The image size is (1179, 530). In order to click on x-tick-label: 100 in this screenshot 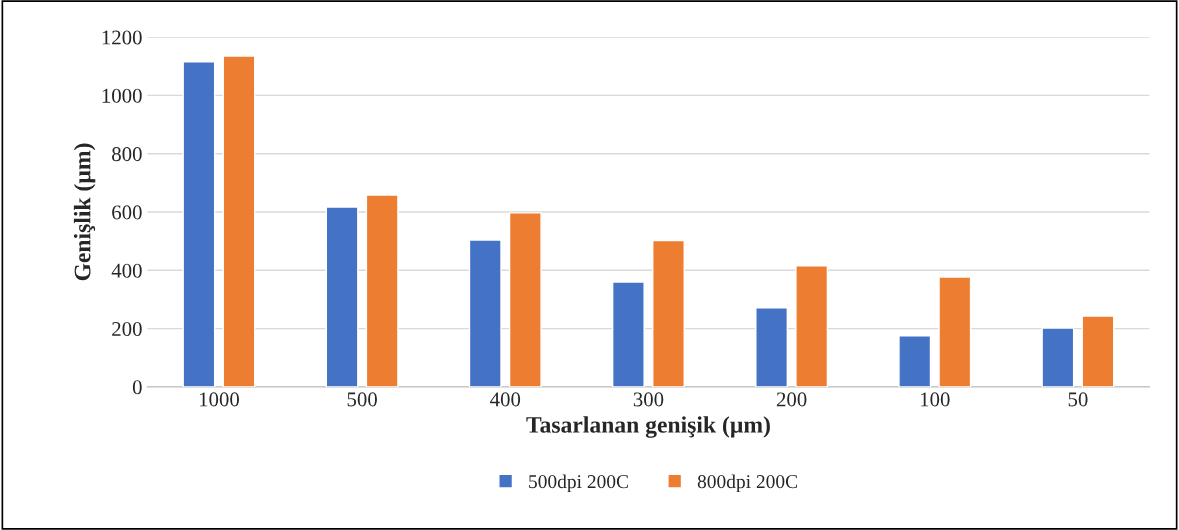, I will do `click(935, 399)`.